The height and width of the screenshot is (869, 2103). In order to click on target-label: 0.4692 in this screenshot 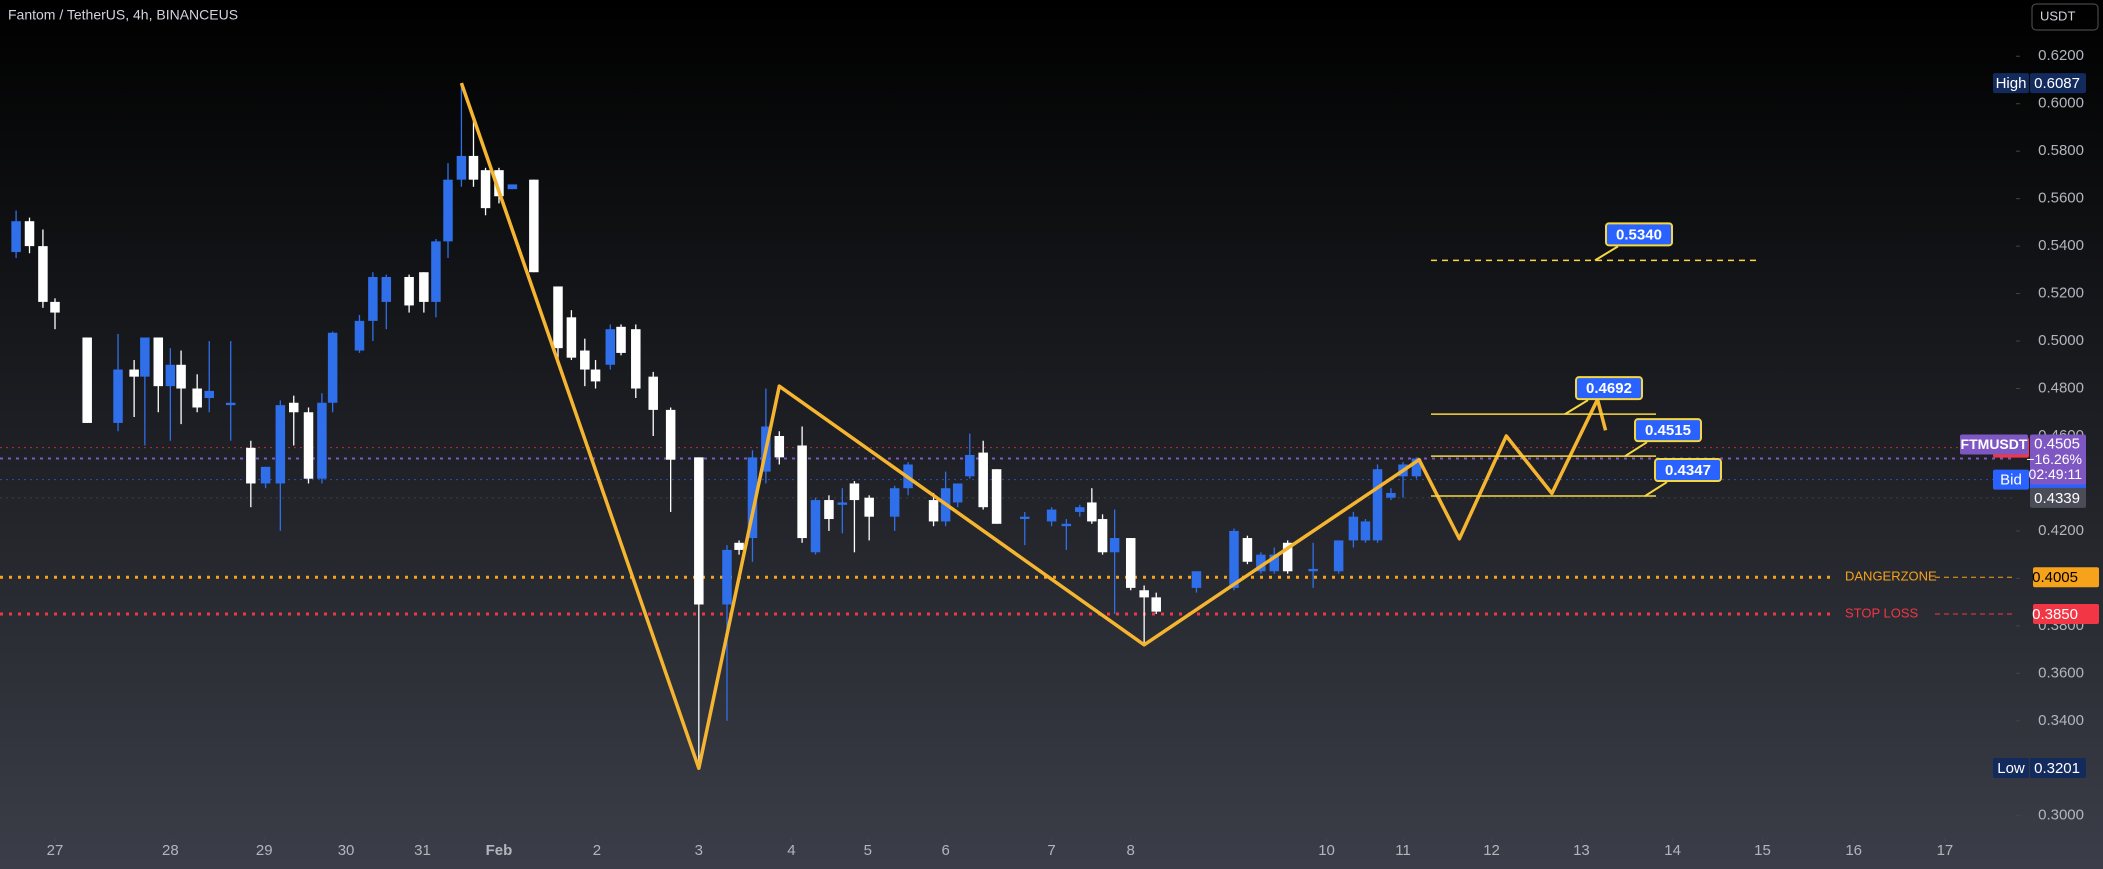, I will do `click(1609, 388)`.